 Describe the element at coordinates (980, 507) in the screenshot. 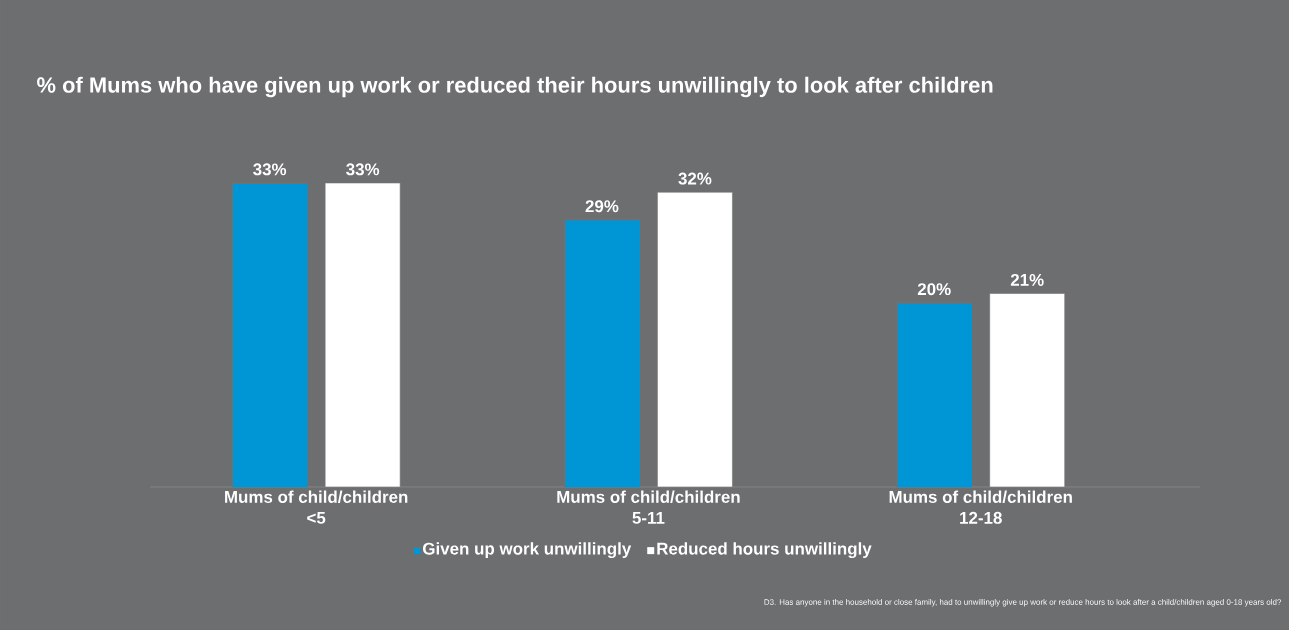

I see `x-tick-label: Mums of child/children 12-18` at that location.